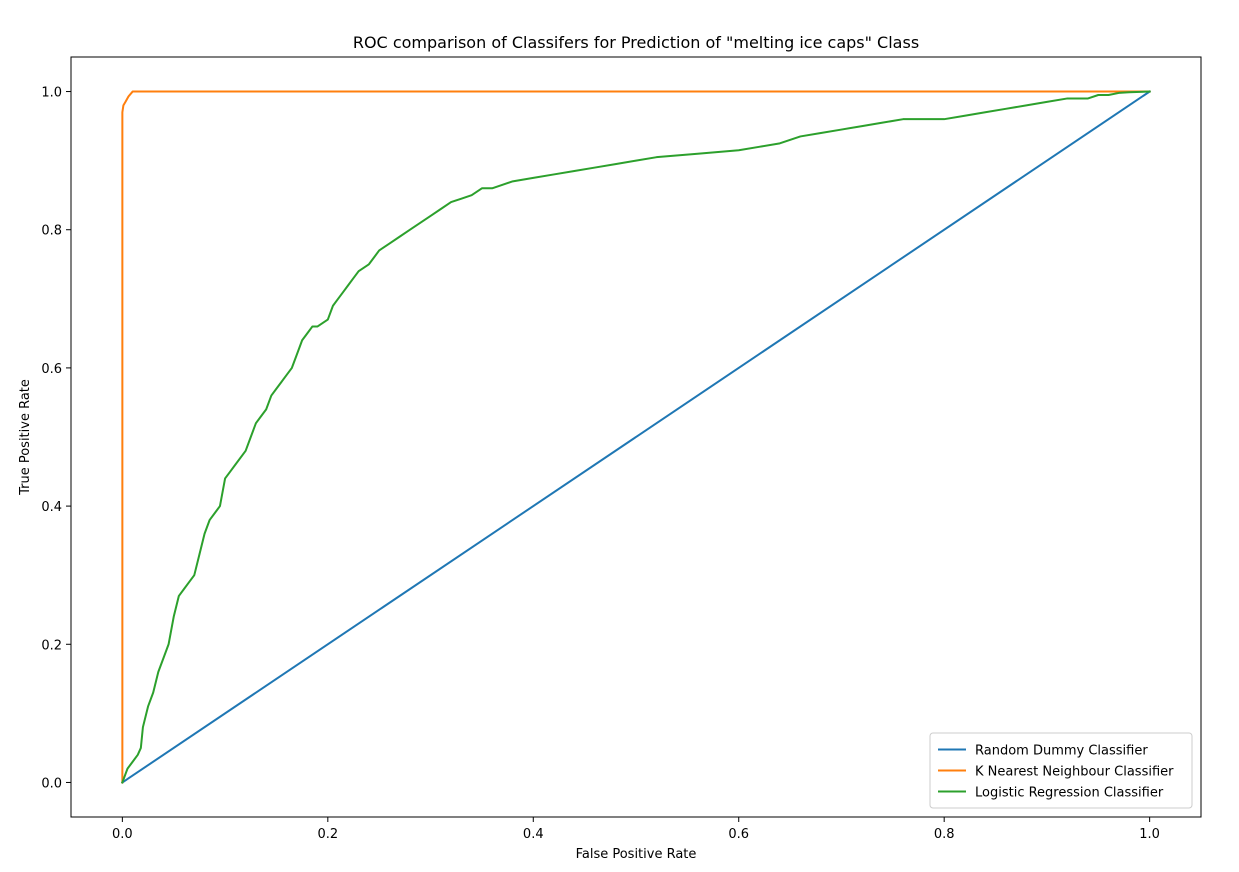 This screenshot has width=1239, height=872. What do you see at coordinates (636, 854) in the screenshot?
I see `x-axis-label: False Positive Rate` at bounding box center [636, 854].